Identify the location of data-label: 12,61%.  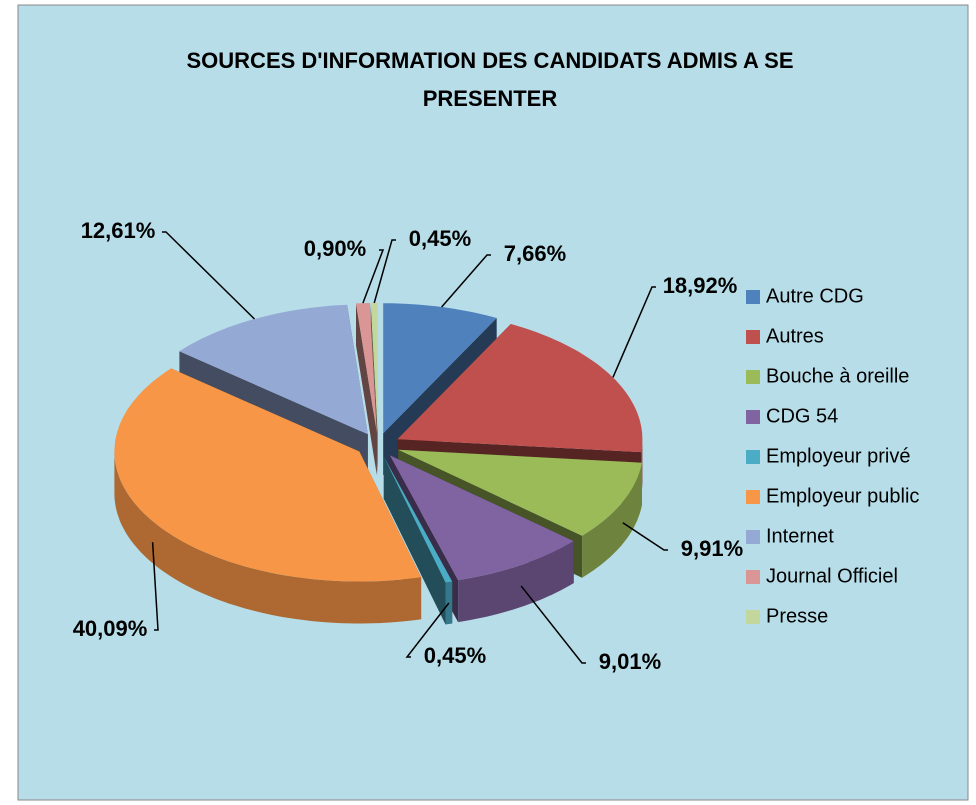
(118, 230).